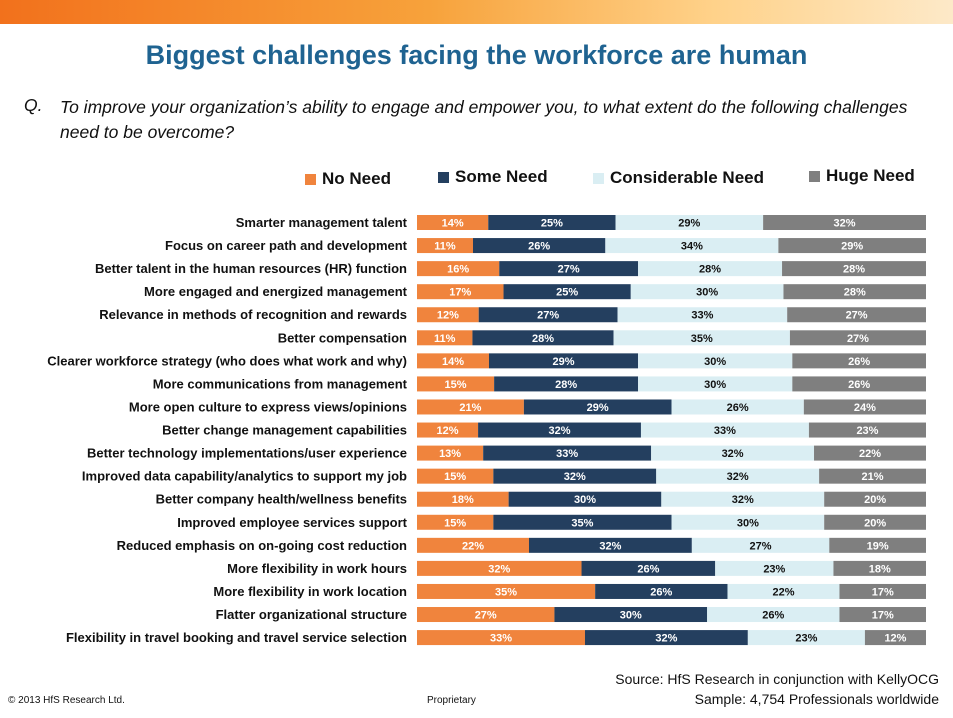 Image resolution: width=953 pixels, height=718 pixels. Describe the element at coordinates (450, 454) in the screenshot. I see `data-label-no-need: 13%` at that location.